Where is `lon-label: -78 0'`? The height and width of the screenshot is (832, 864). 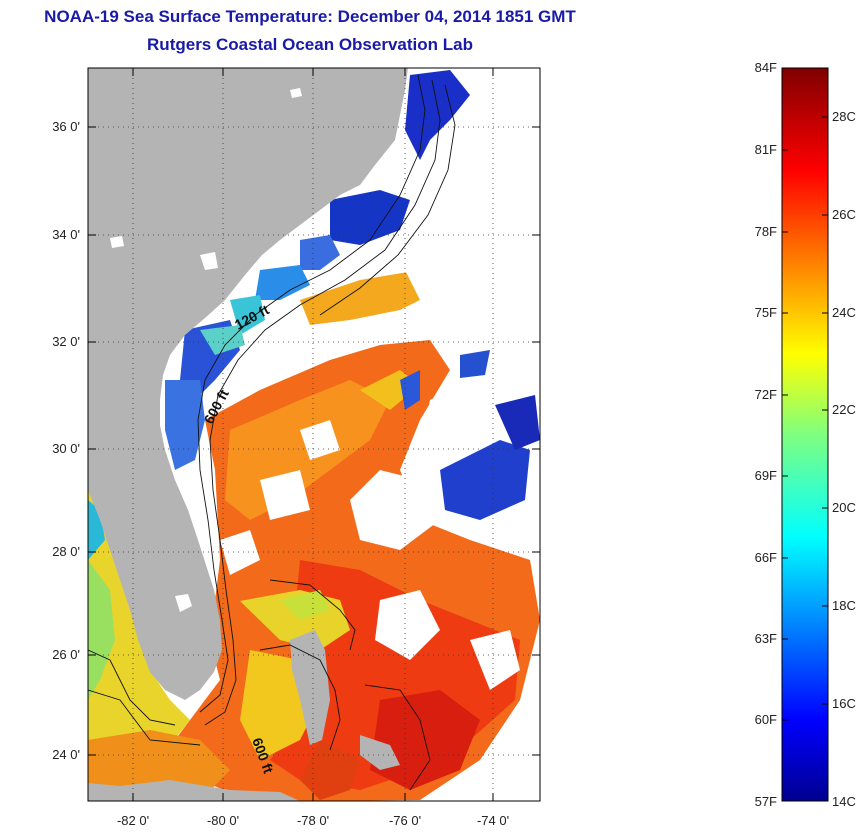
lon-label: -78 0' is located at coordinates (313, 820).